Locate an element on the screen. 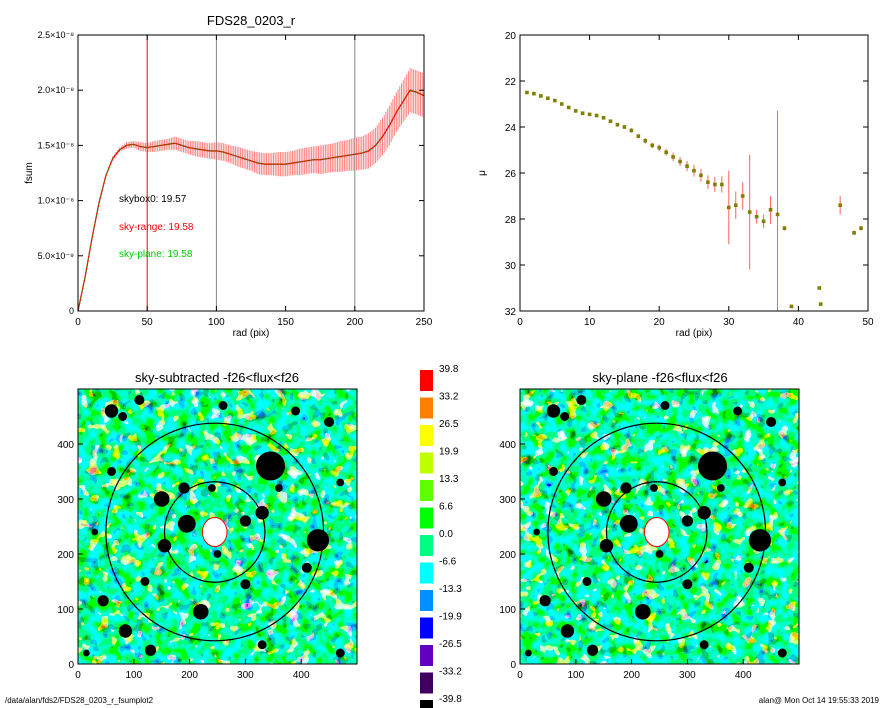 This screenshot has height=708, width=885. image-y-tick-label: 200 is located at coordinates (65, 555).